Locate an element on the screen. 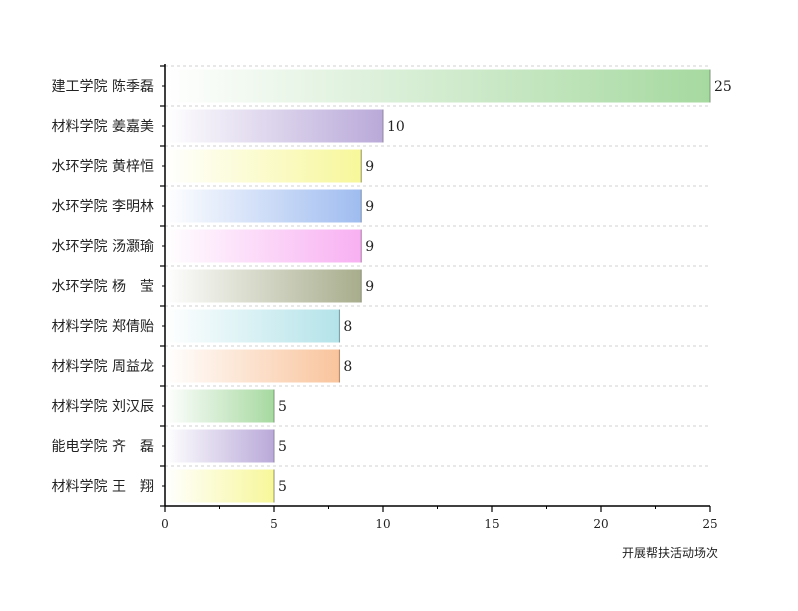  category-label: 材料学院 王 翔 is located at coordinates (103, 487).